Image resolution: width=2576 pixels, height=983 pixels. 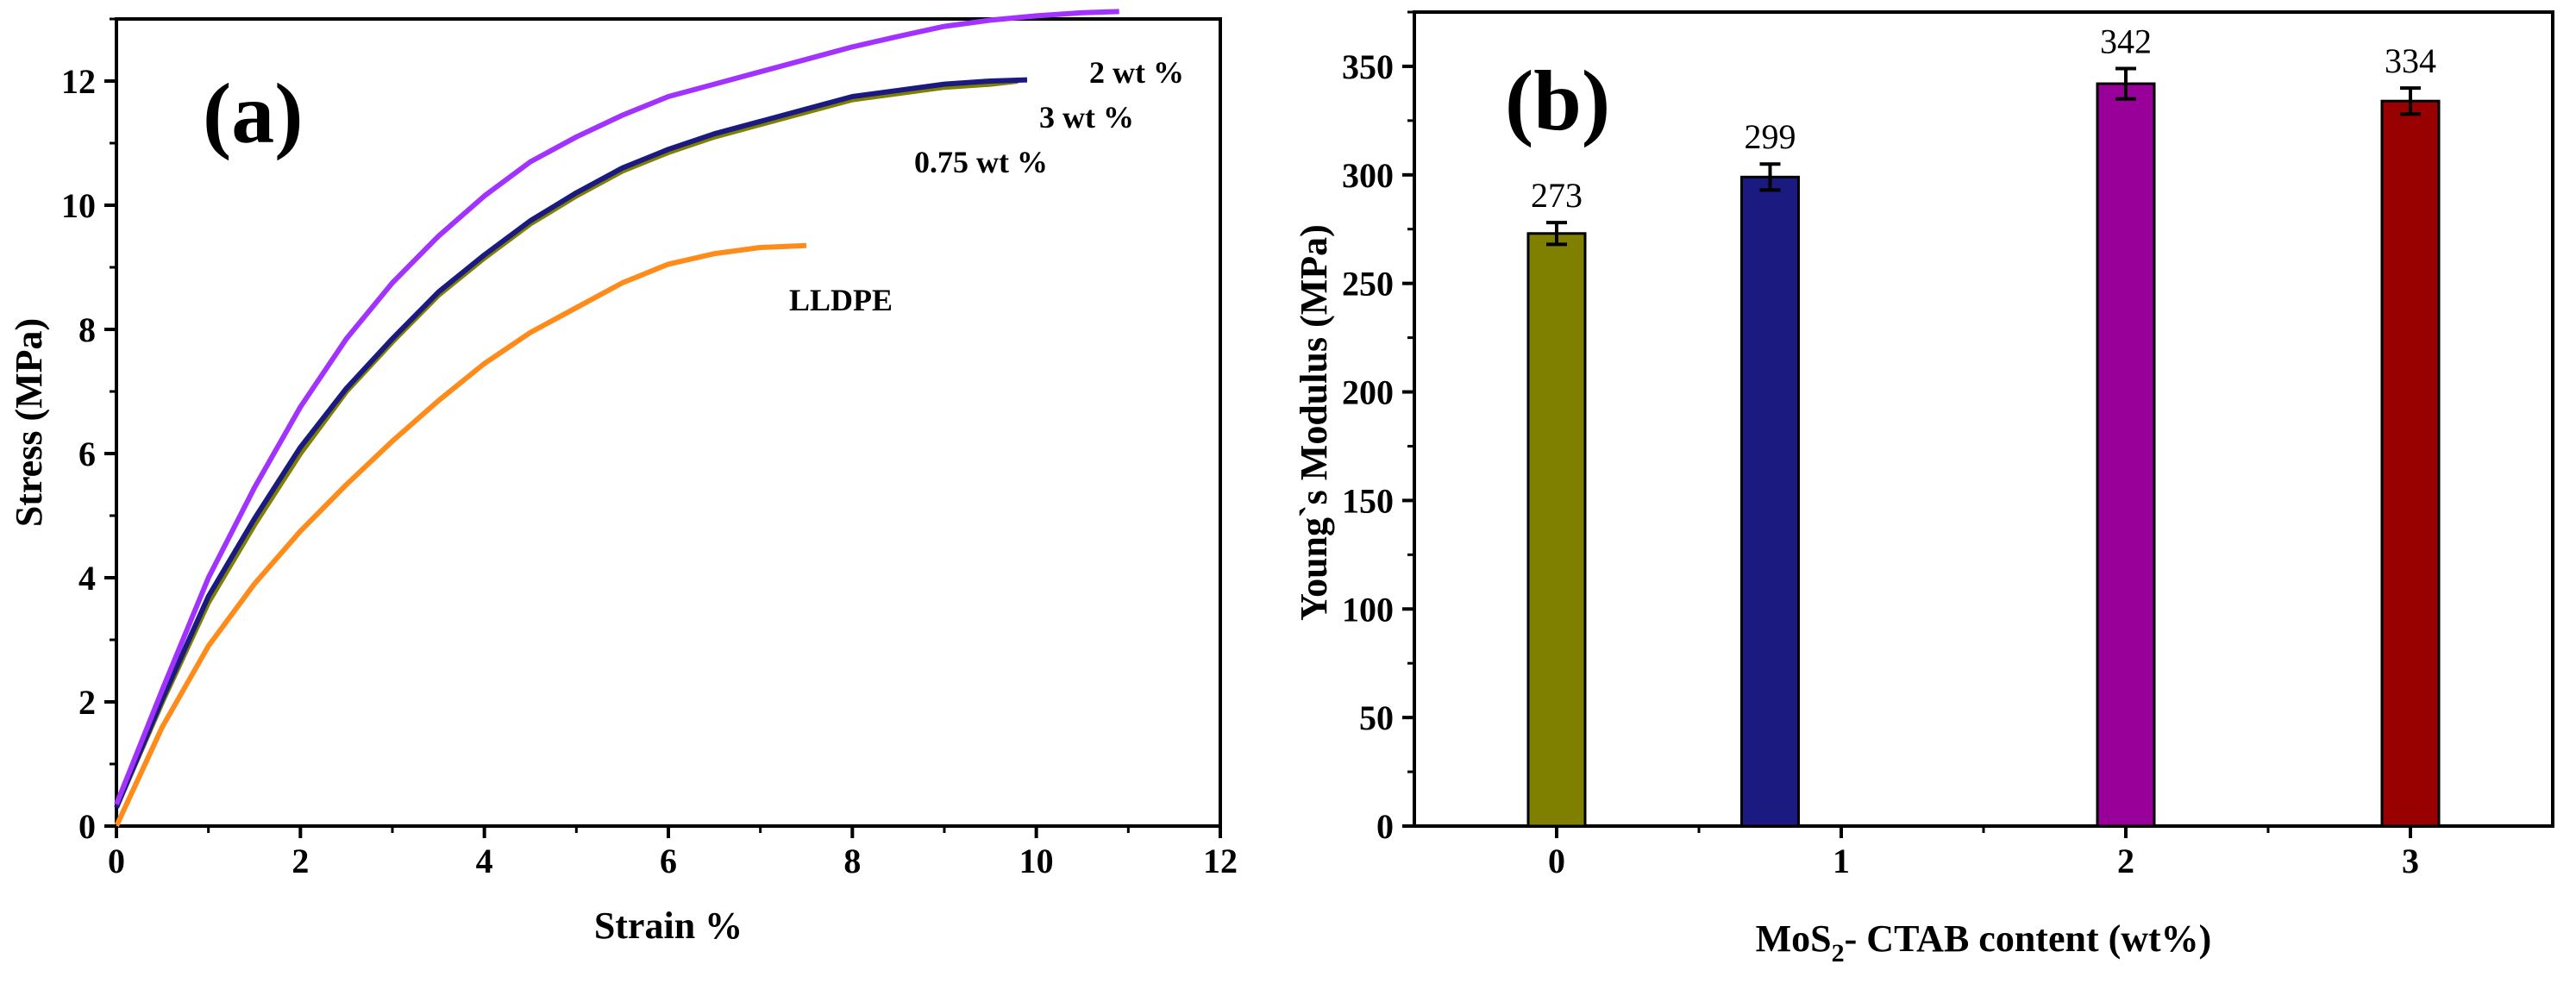 I want to click on panel-a-y-axis-title: Stress (MPa), so click(x=29, y=423).